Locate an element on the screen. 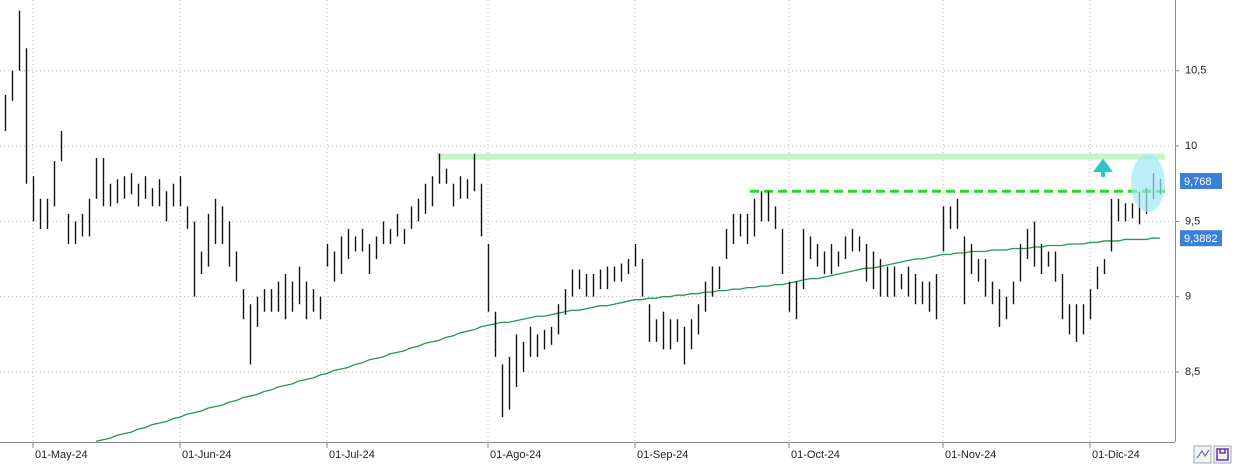 The height and width of the screenshot is (467, 1236). up-arrow is located at coordinates (1103, 167).